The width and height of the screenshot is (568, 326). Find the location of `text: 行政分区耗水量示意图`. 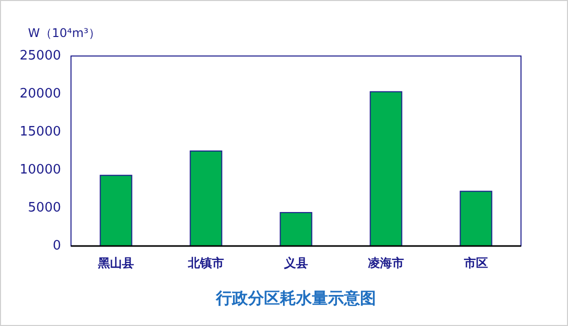

text: 行政分区耗水量示意图 is located at coordinates (295, 298).